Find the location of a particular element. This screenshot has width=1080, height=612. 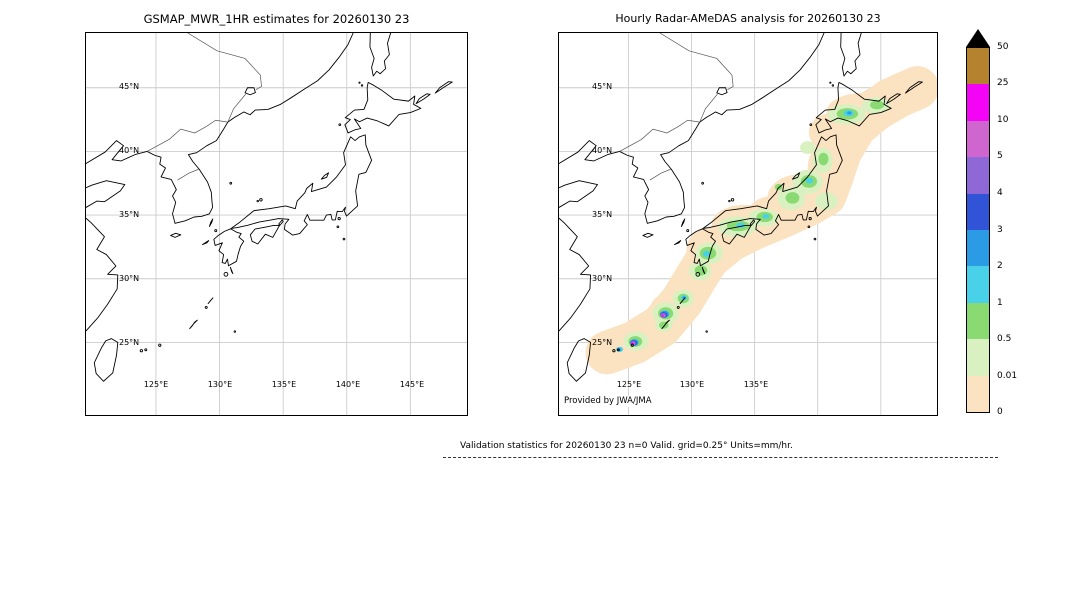

colorbar is located at coordinates (978, 230).